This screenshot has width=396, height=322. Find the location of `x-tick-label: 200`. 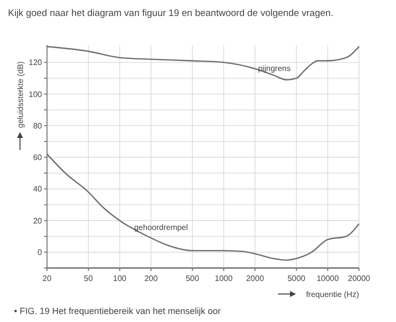

x-tick-label: 200 is located at coordinates (151, 278).